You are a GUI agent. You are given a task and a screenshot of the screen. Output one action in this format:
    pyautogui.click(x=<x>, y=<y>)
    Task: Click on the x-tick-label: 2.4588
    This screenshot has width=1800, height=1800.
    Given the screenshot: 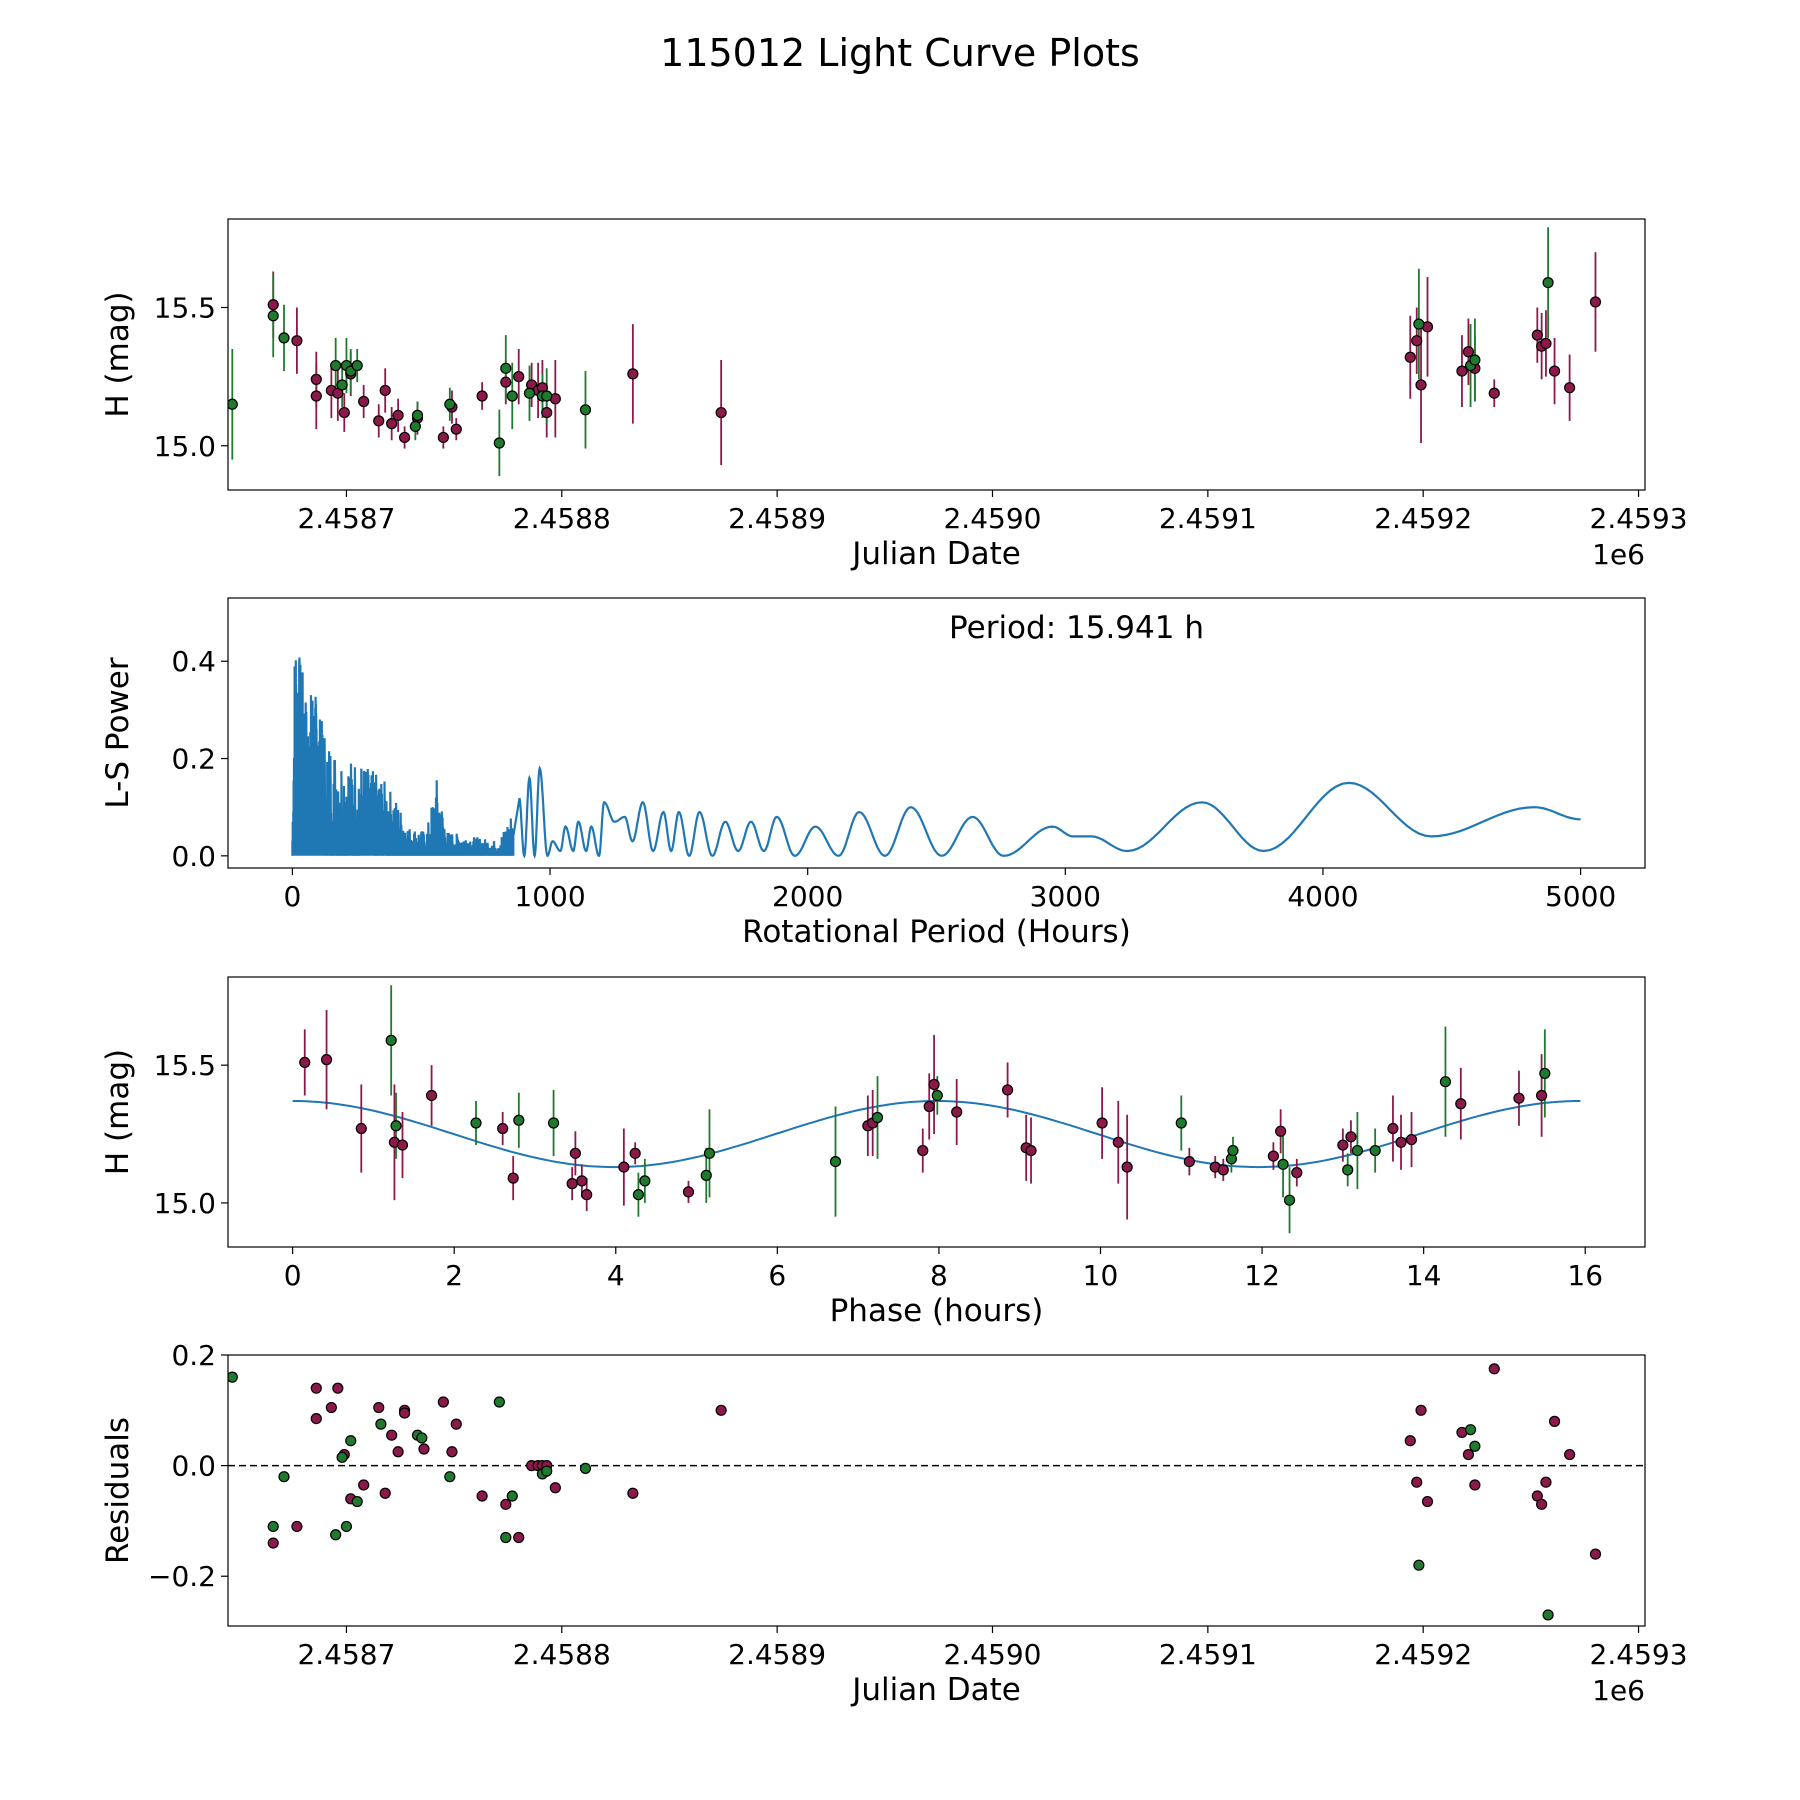 What is the action you would take?
    pyautogui.click(x=562, y=518)
    